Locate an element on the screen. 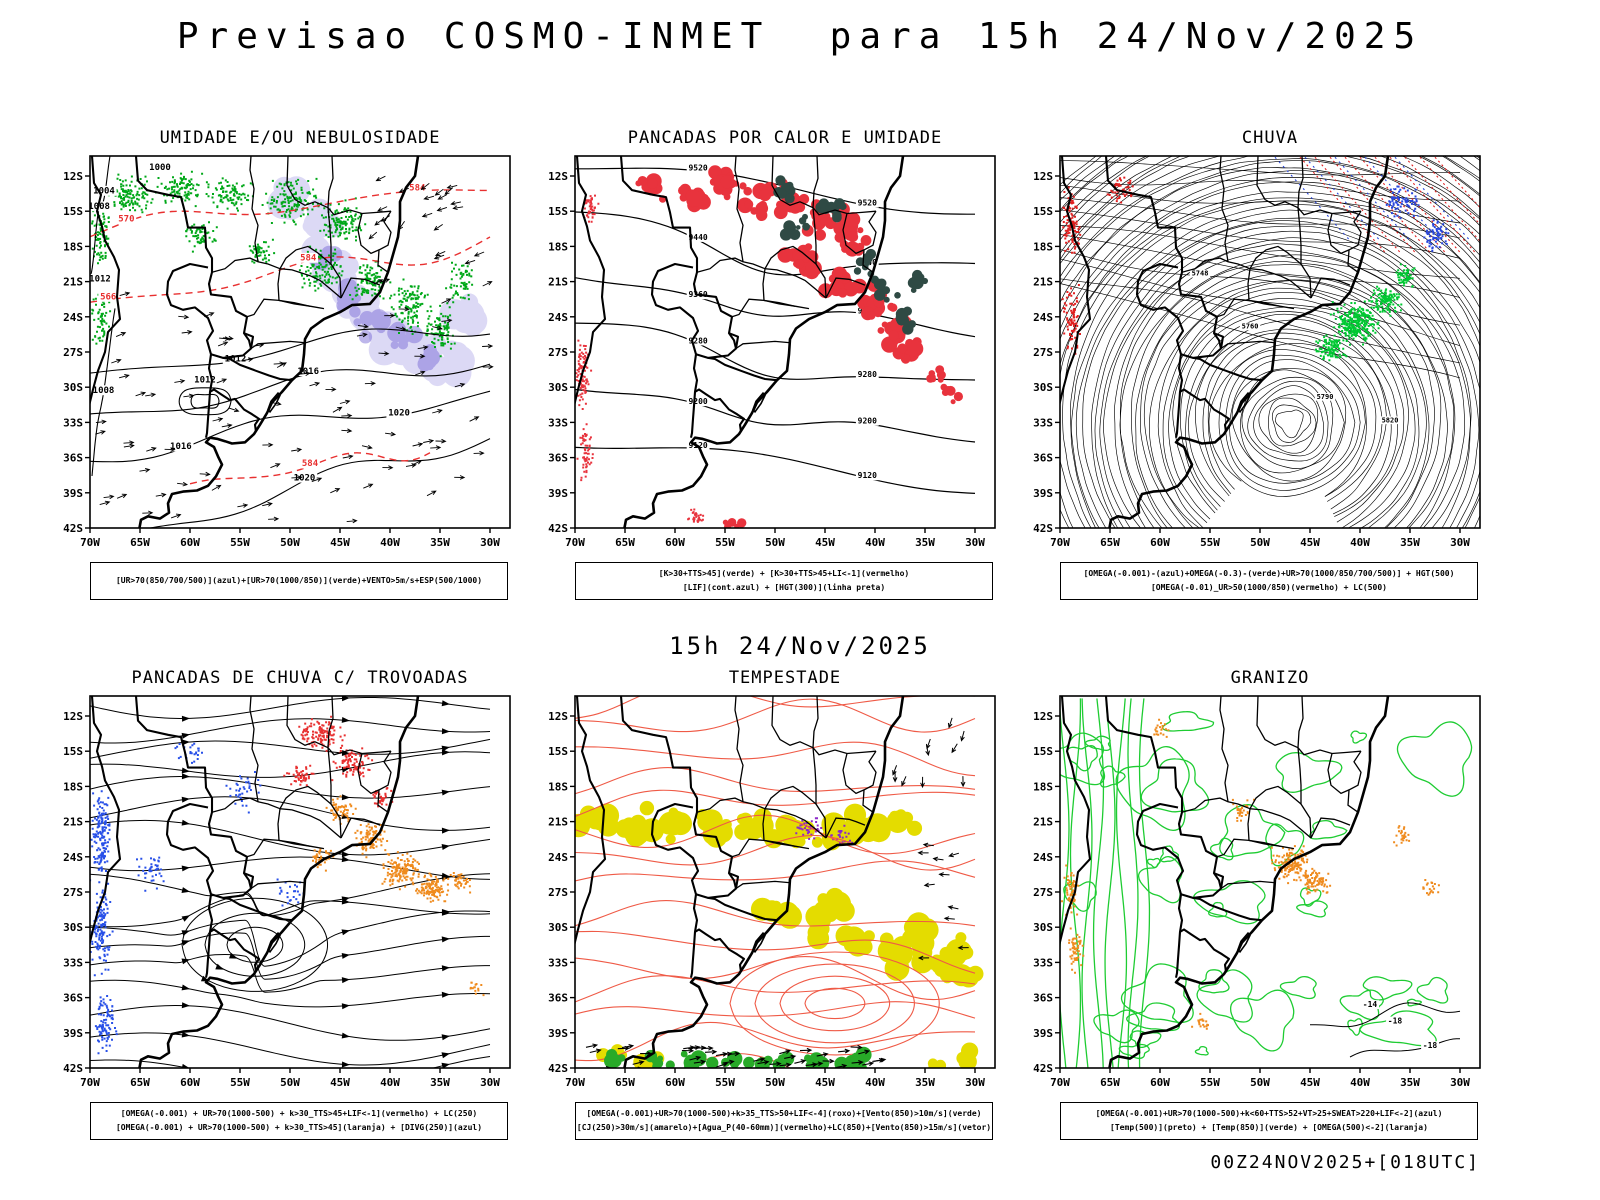 The image size is (1600, 1200). svg-text: 570 is located at coordinates (126, 220).